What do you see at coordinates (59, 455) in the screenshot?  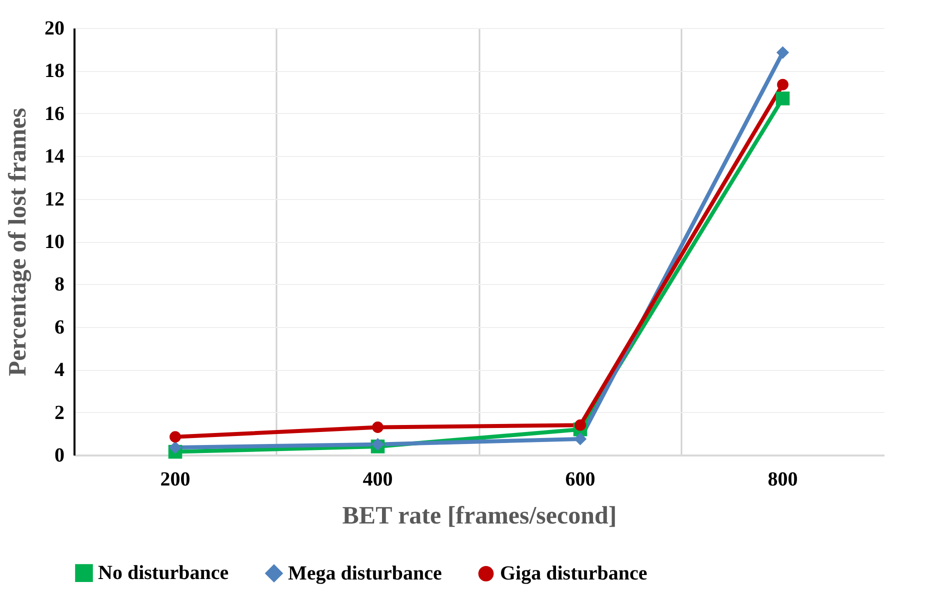 I see `y-tick-label: 0` at bounding box center [59, 455].